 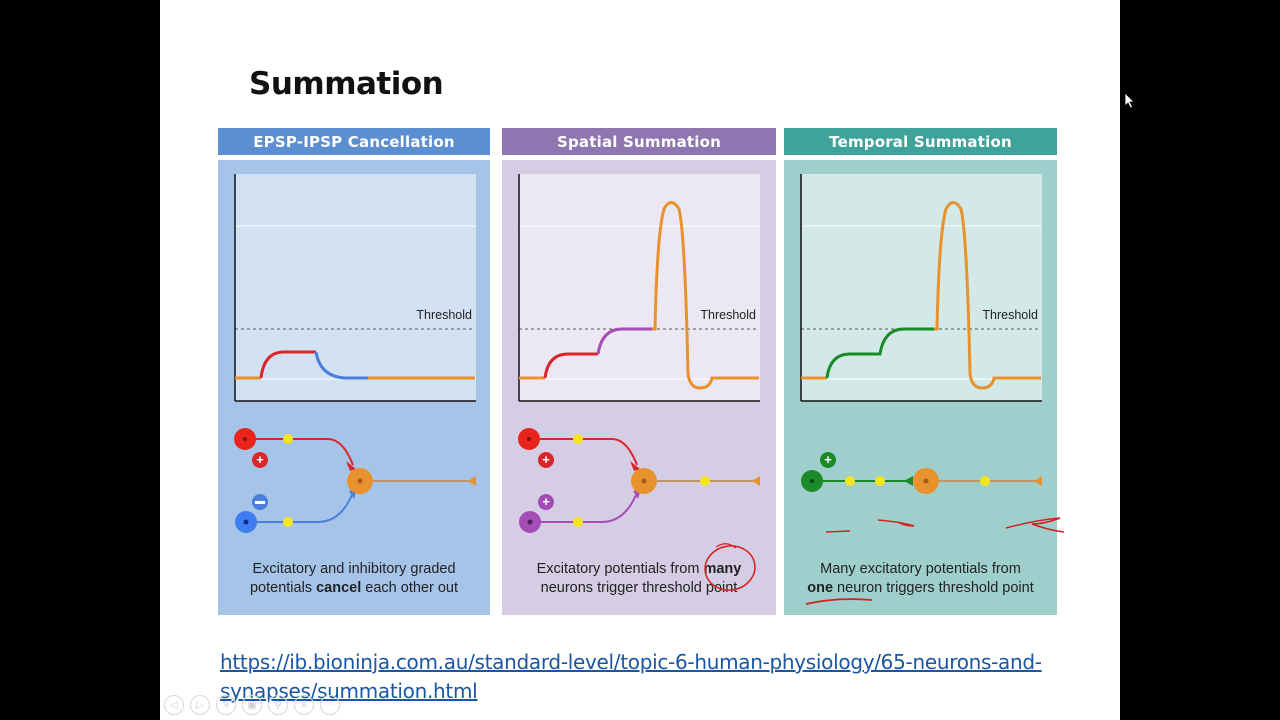 I want to click on neuron-diagram: + +, so click(x=638, y=480).